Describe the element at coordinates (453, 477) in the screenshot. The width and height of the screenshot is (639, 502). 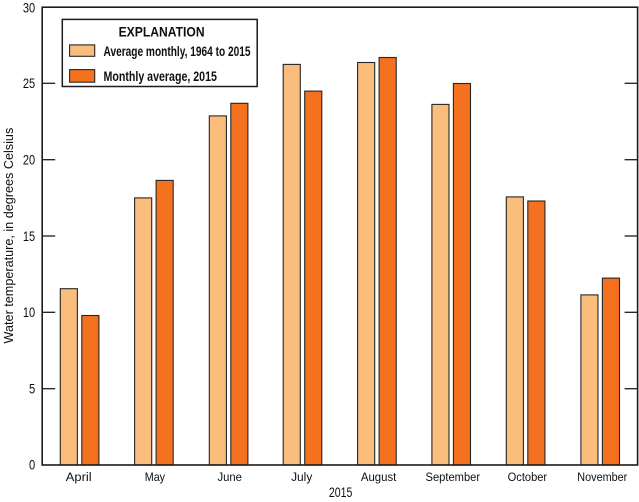
I see `svg-text: September` at that location.